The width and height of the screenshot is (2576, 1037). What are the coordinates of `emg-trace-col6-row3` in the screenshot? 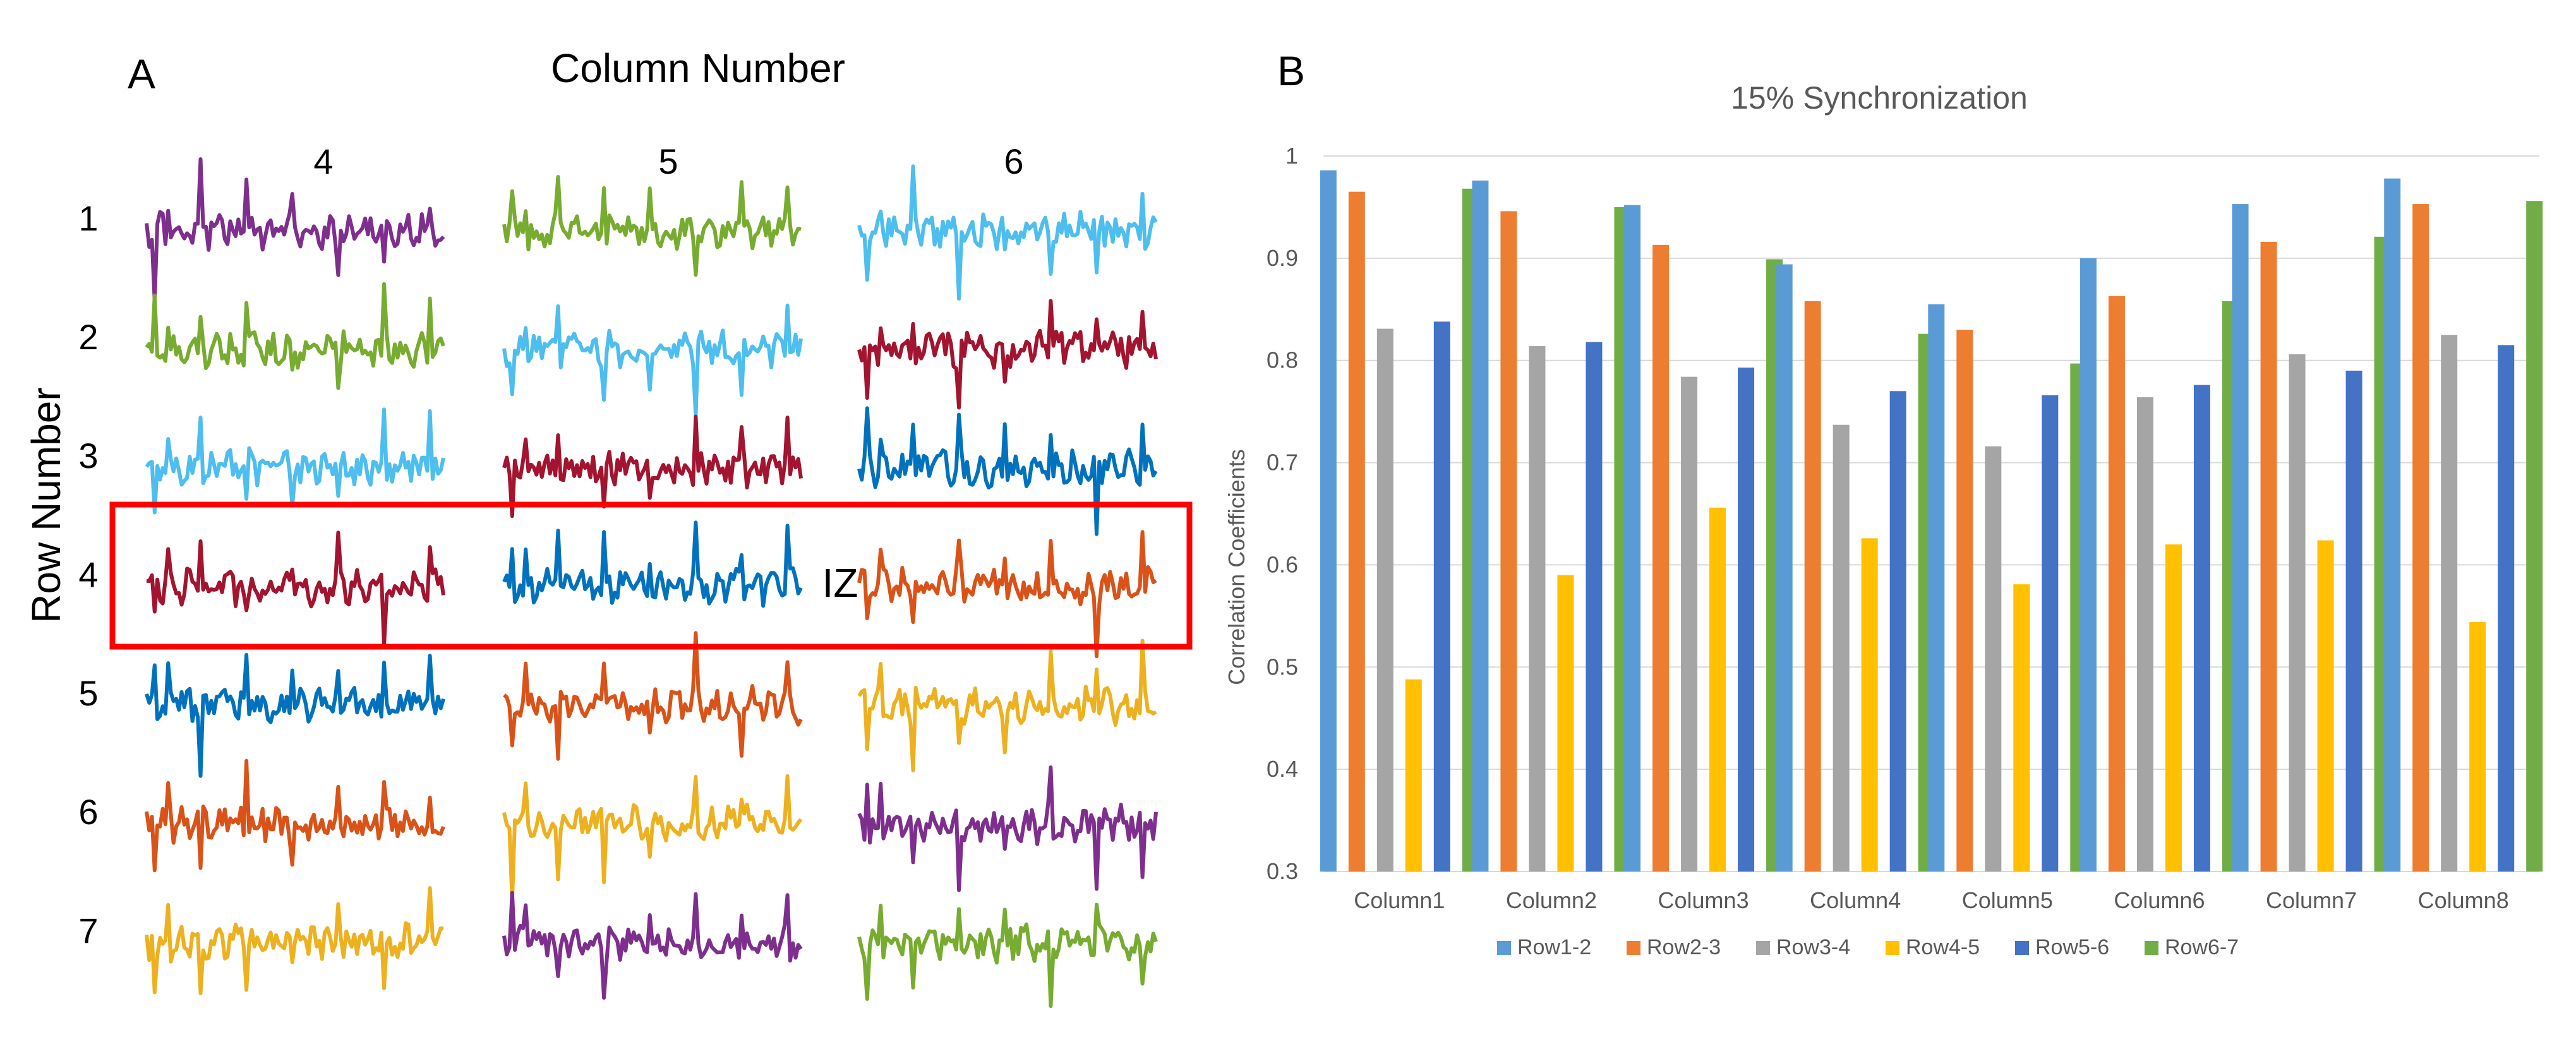 It's located at (1007, 471).